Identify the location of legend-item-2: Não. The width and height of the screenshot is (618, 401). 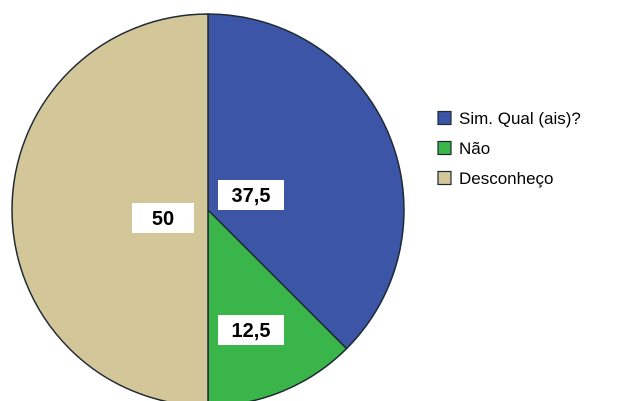
(463, 148).